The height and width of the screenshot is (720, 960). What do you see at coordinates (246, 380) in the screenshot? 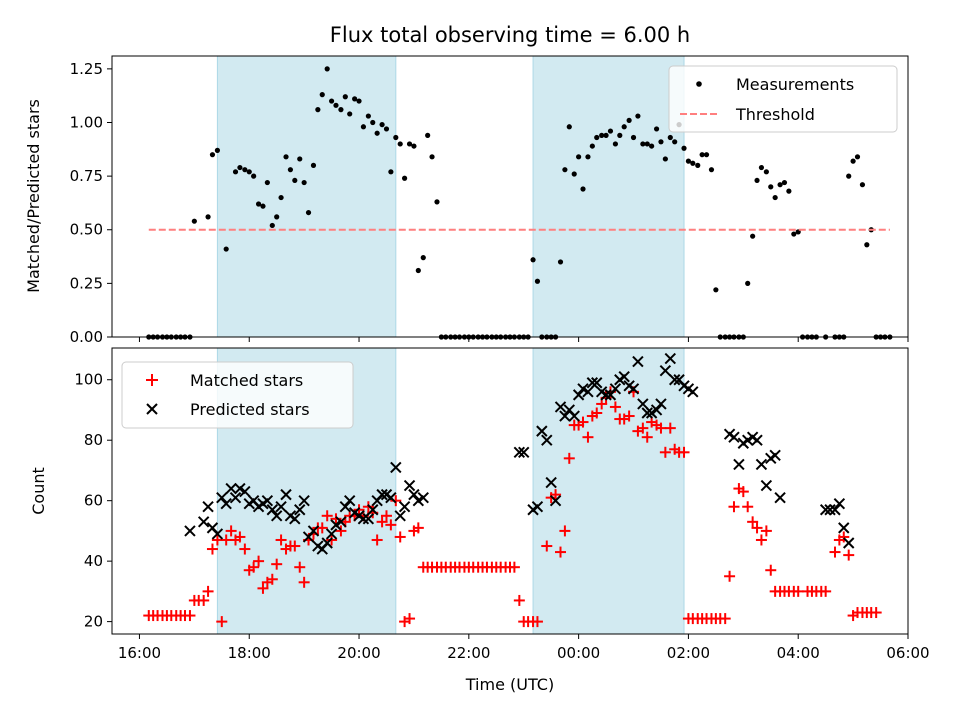
I see `legend-label-matched: Matched stars` at bounding box center [246, 380].